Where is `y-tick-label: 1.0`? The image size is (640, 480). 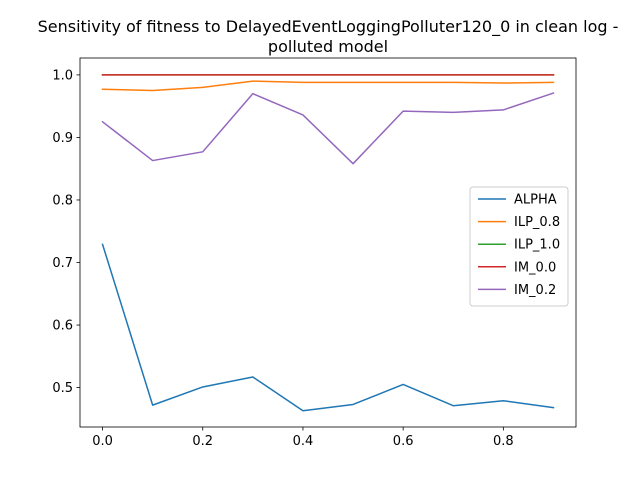
y-tick-label: 1.0 is located at coordinates (62, 75).